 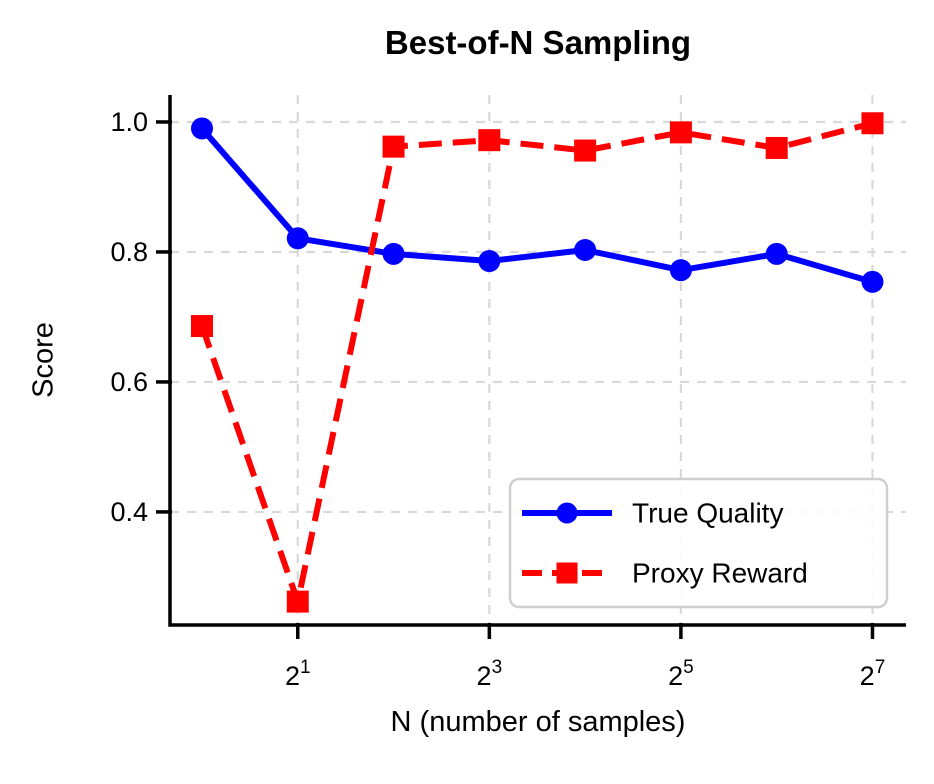 What do you see at coordinates (490, 674) in the screenshot?
I see `x-tick-label: 23` at bounding box center [490, 674].